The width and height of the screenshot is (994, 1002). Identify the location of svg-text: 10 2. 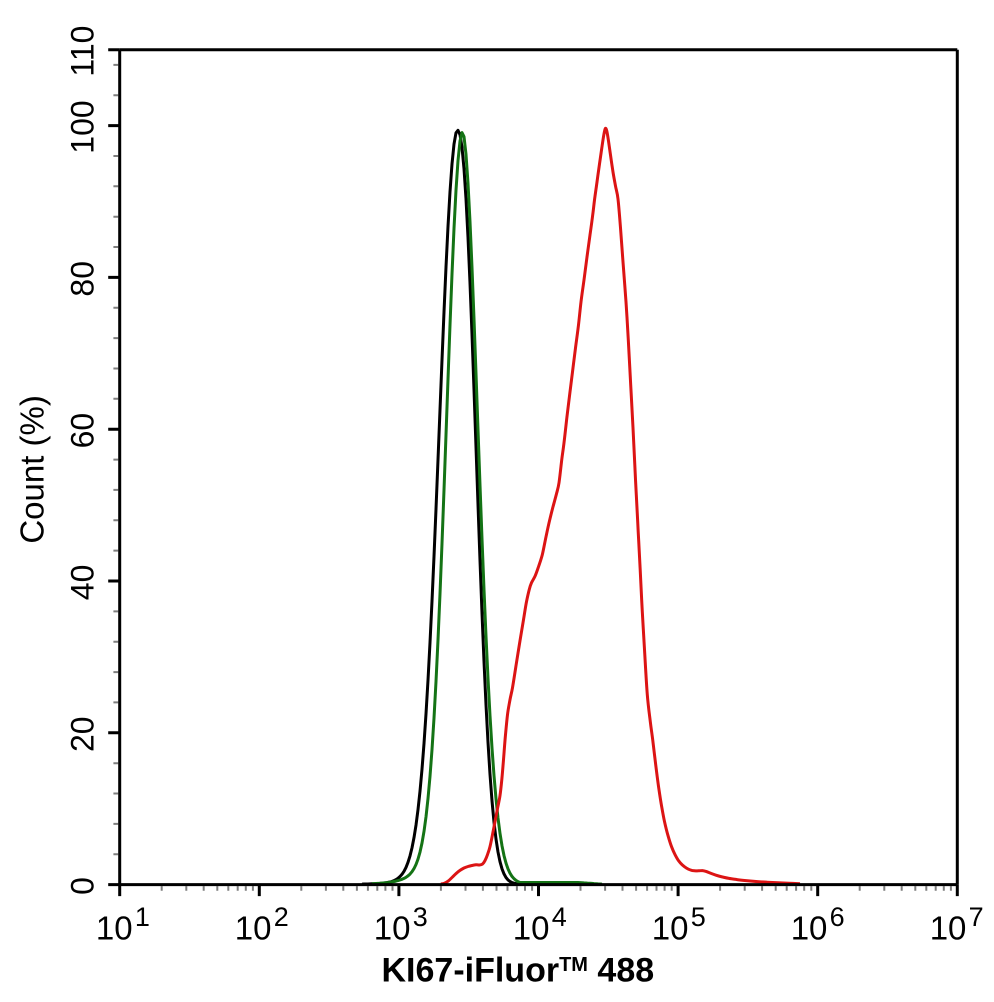
(262, 924).